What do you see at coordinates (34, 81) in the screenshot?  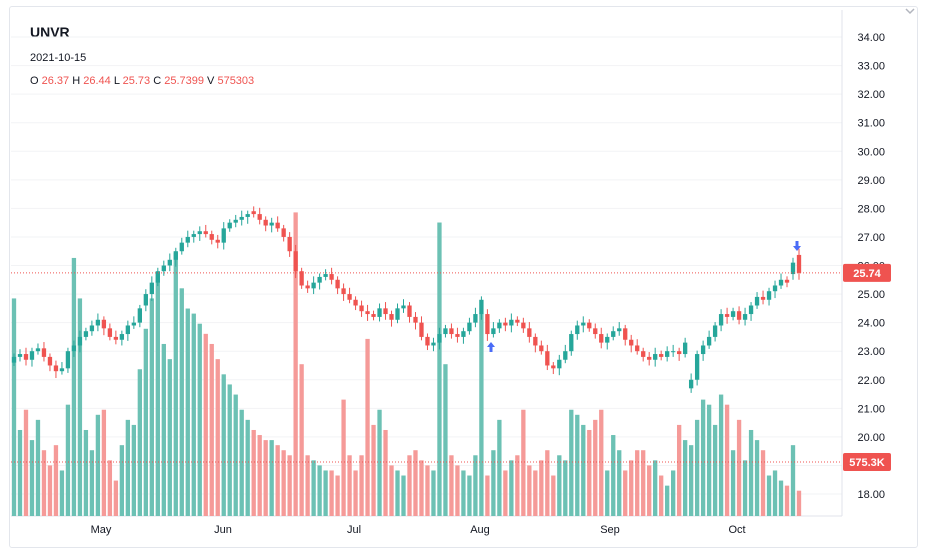 I see `open-label: O` at bounding box center [34, 81].